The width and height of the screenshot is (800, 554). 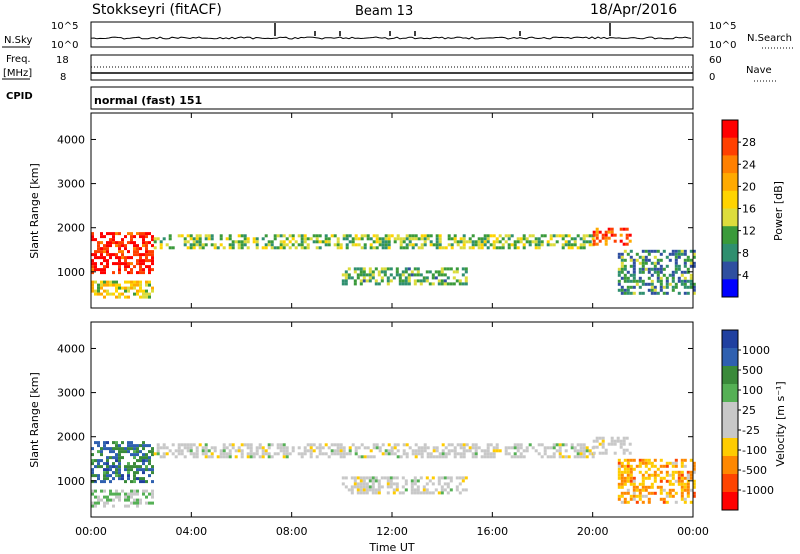 I want to click on velocity-colorbar-tick-label: -1000, so click(x=758, y=490).